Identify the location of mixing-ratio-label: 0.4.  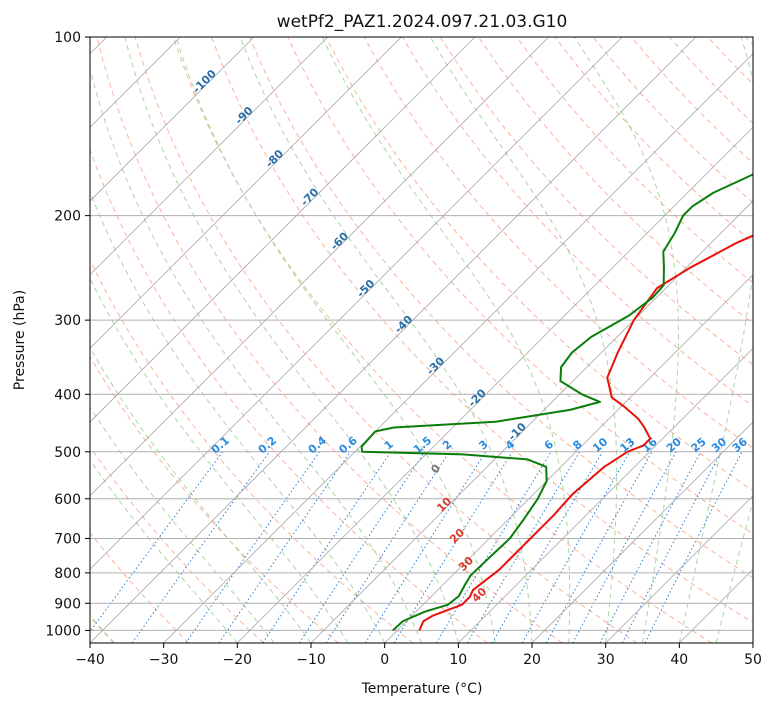
(318, 445).